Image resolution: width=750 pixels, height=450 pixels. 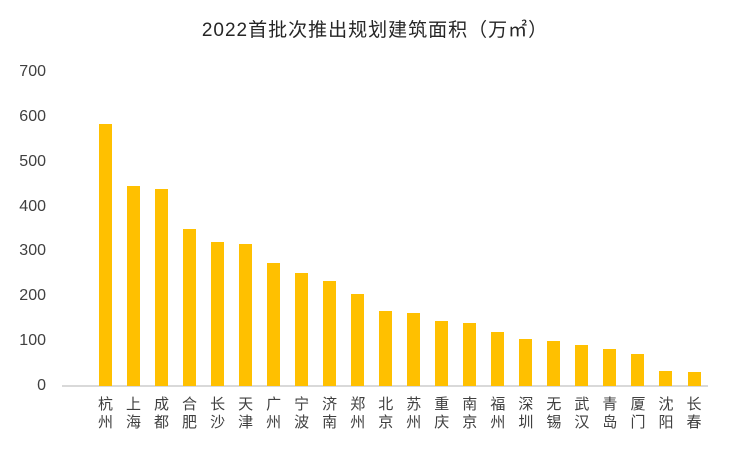 I want to click on bar-济南, so click(x=330, y=333).